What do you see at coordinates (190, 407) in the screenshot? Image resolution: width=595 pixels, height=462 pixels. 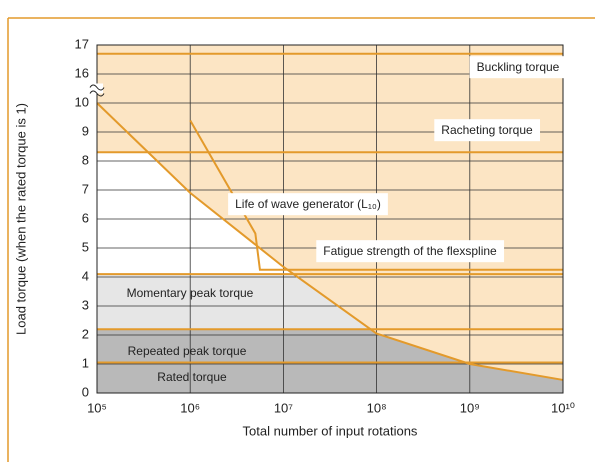 I see `x-tick-label: 10⁶` at bounding box center [190, 407].